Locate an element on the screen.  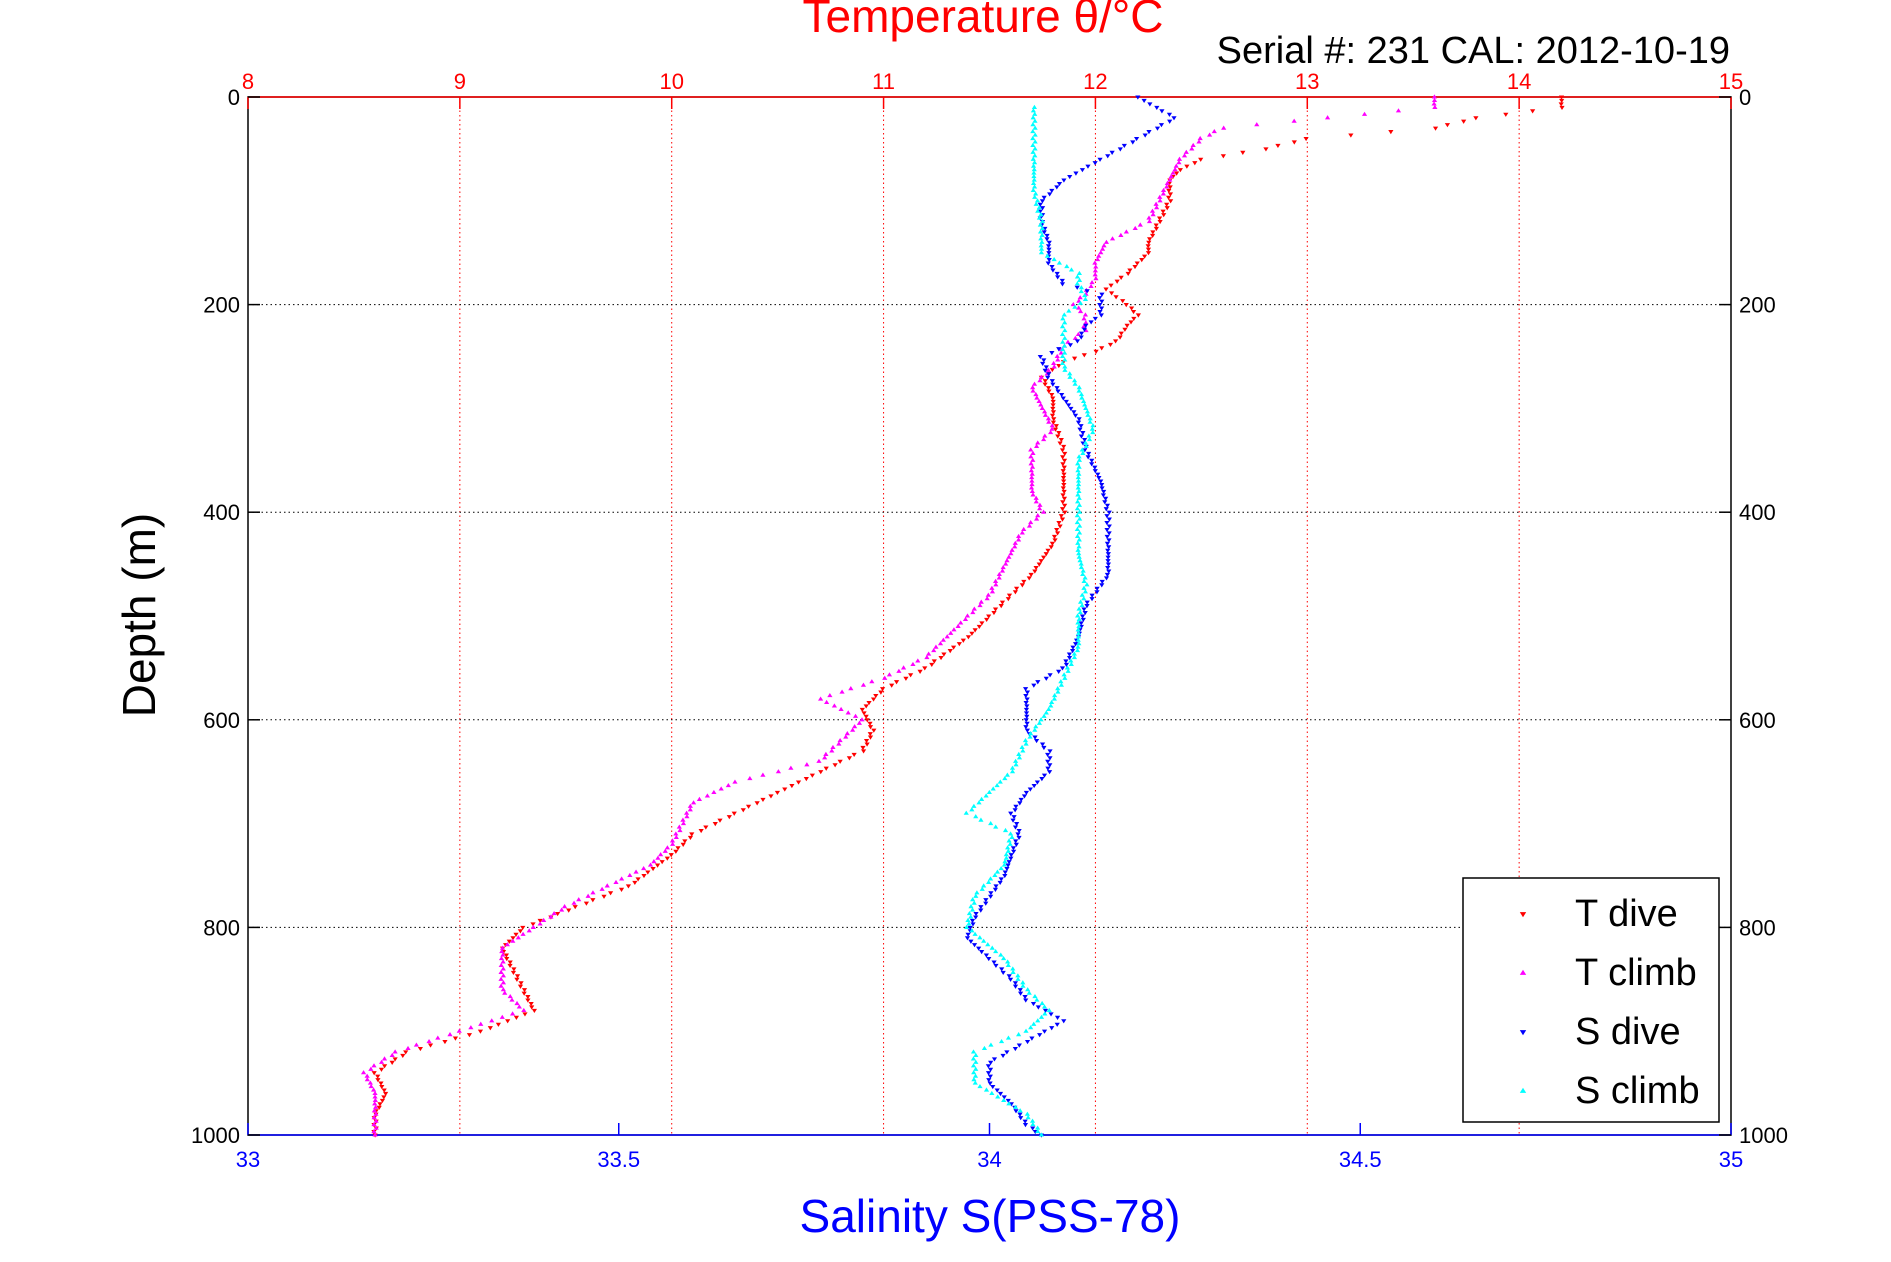
series-s-climb is located at coordinates (1029, 620).